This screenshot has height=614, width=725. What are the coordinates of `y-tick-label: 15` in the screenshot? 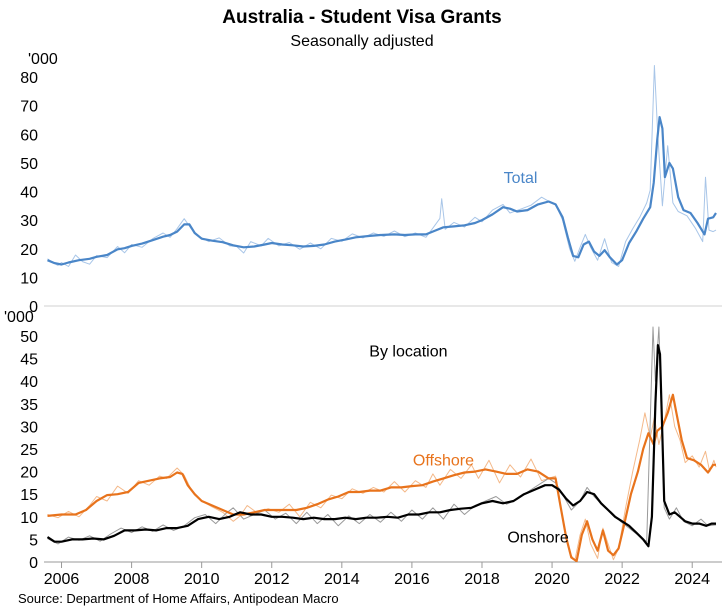 It's located at (29, 495).